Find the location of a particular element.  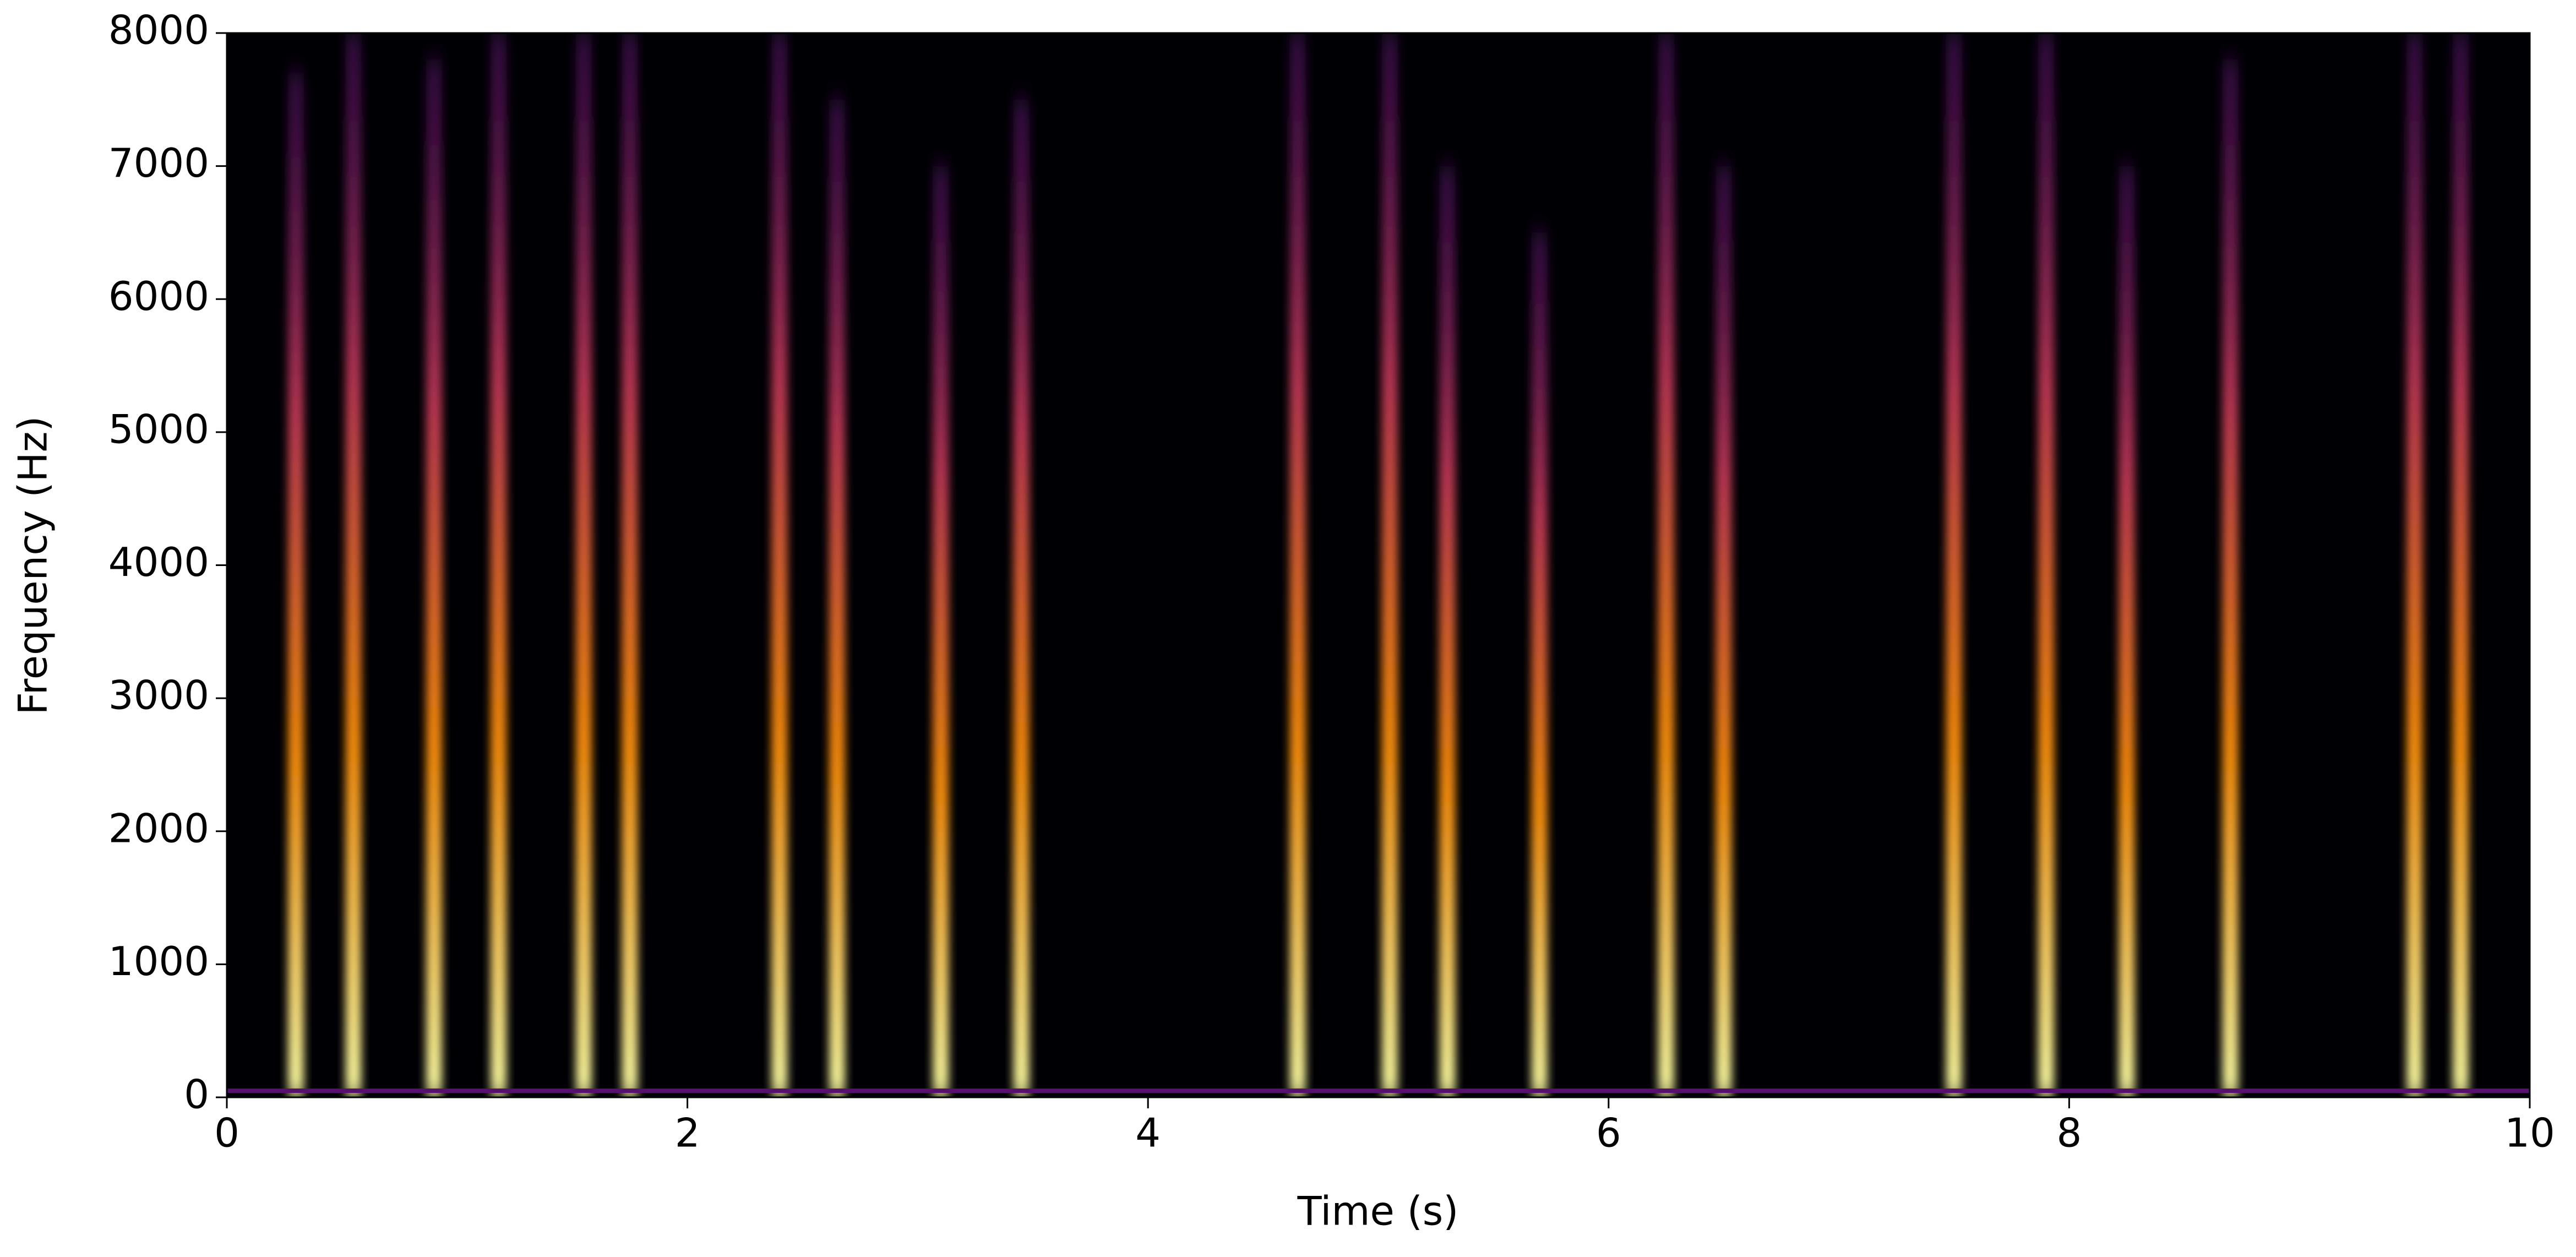

x-axis-label: Time (s) is located at coordinates (1378, 1211).